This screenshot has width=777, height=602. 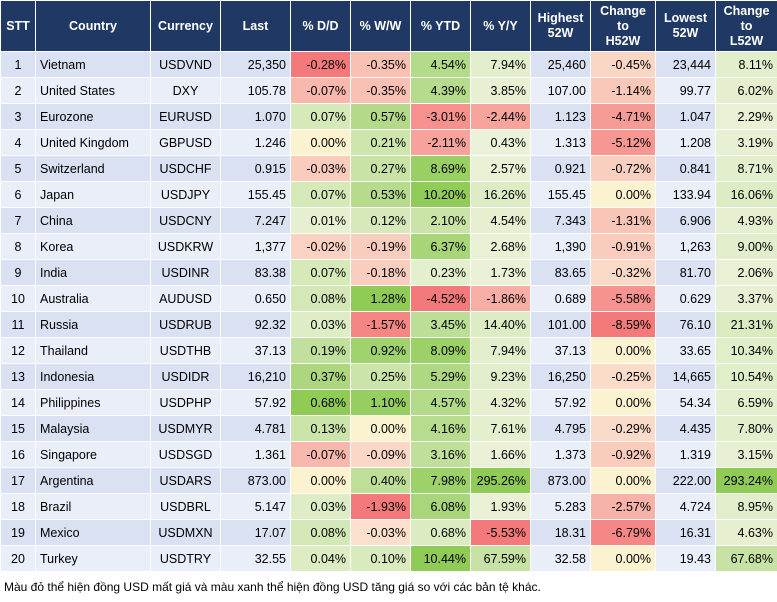 What do you see at coordinates (185, 558) in the screenshot?
I see `table-cell: USDTRY` at bounding box center [185, 558].